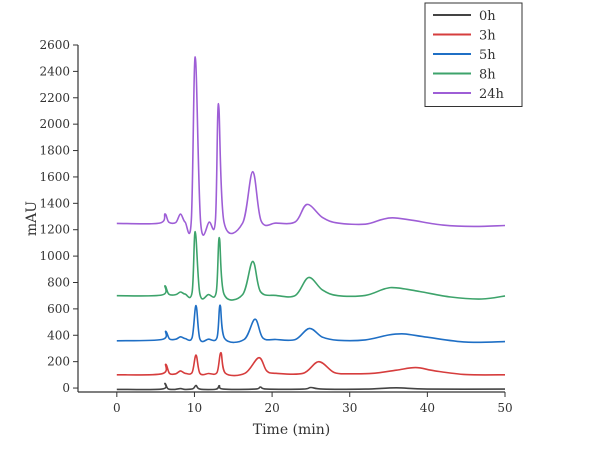  Describe the element at coordinates (54, 256) in the screenshot. I see `y-tick-label: 1000` at that location.